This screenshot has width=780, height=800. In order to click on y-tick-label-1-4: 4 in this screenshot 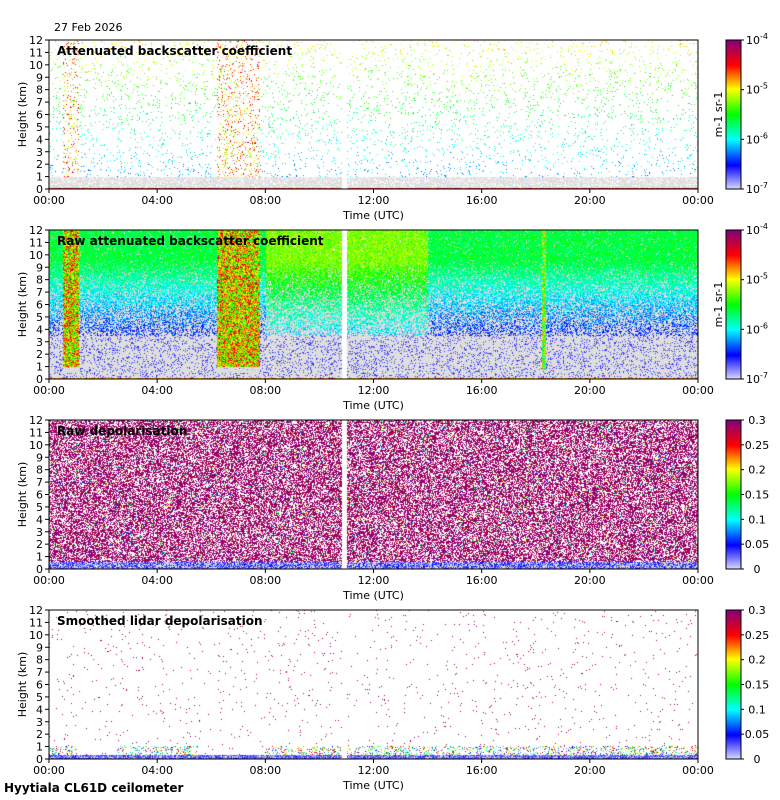, I will do `click(39, 139)`.